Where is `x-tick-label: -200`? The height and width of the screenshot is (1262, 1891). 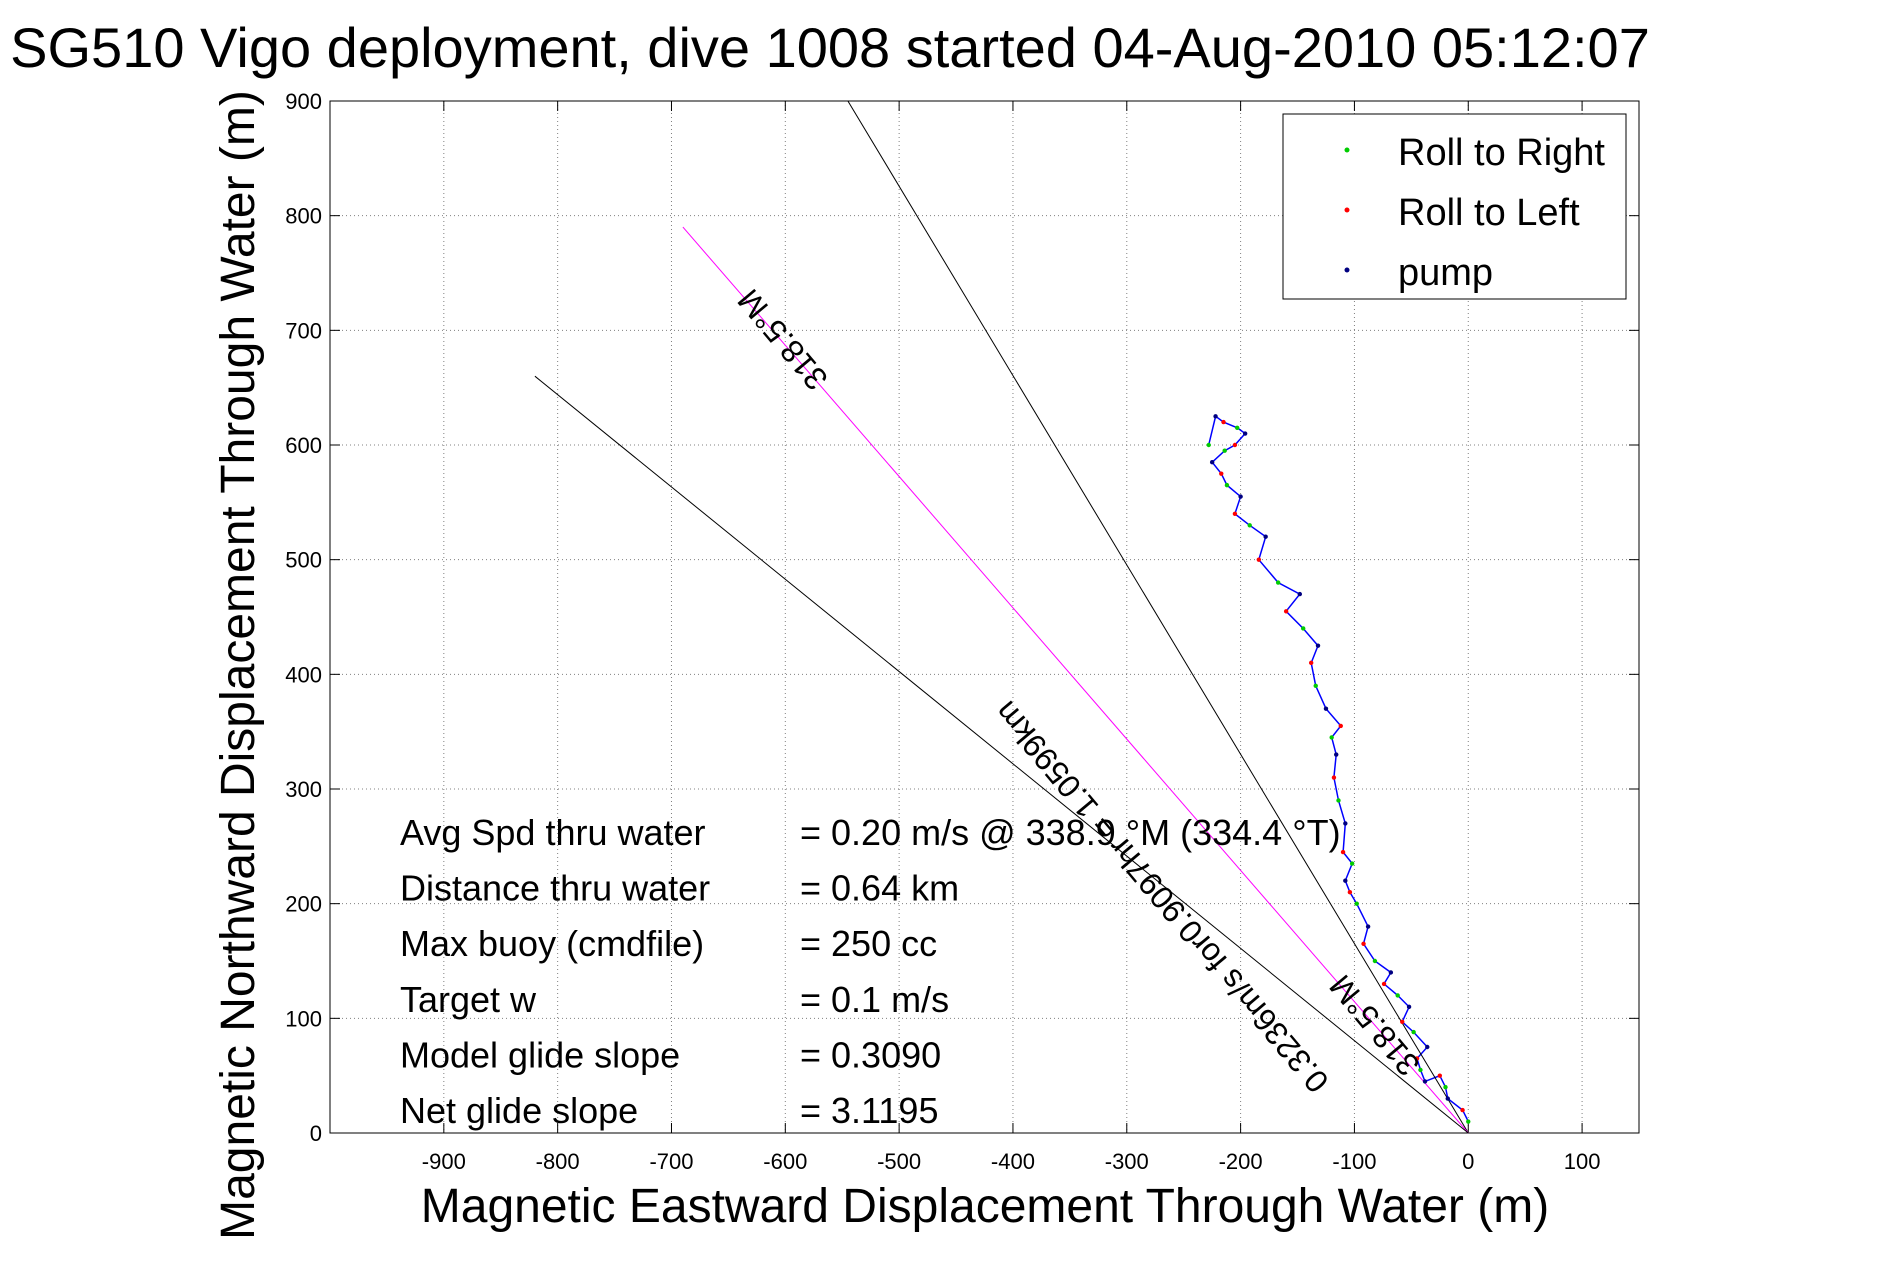 x-tick-label: -200 is located at coordinates (1241, 1161).